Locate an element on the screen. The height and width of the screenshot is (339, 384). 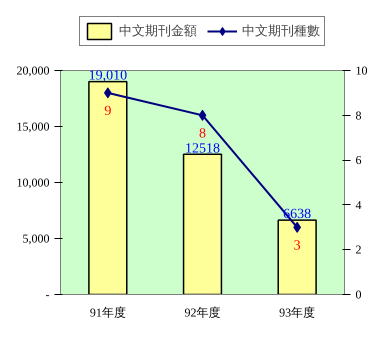
y2-tick-label: 6 is located at coordinates (359, 160).